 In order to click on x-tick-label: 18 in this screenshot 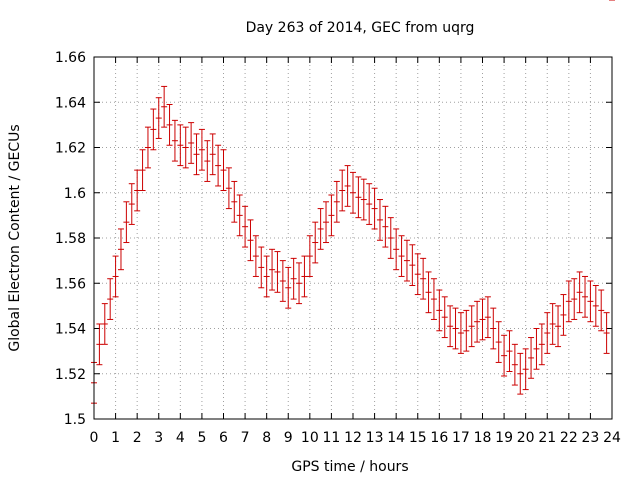, I will do `click(483, 438)`.